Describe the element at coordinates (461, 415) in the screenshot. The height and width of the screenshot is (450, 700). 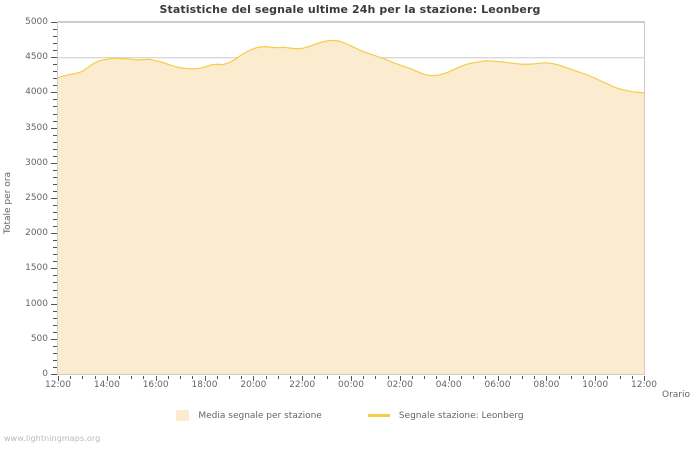
I see `legend-item-label: Segnale stazione: Leonberg` at that location.